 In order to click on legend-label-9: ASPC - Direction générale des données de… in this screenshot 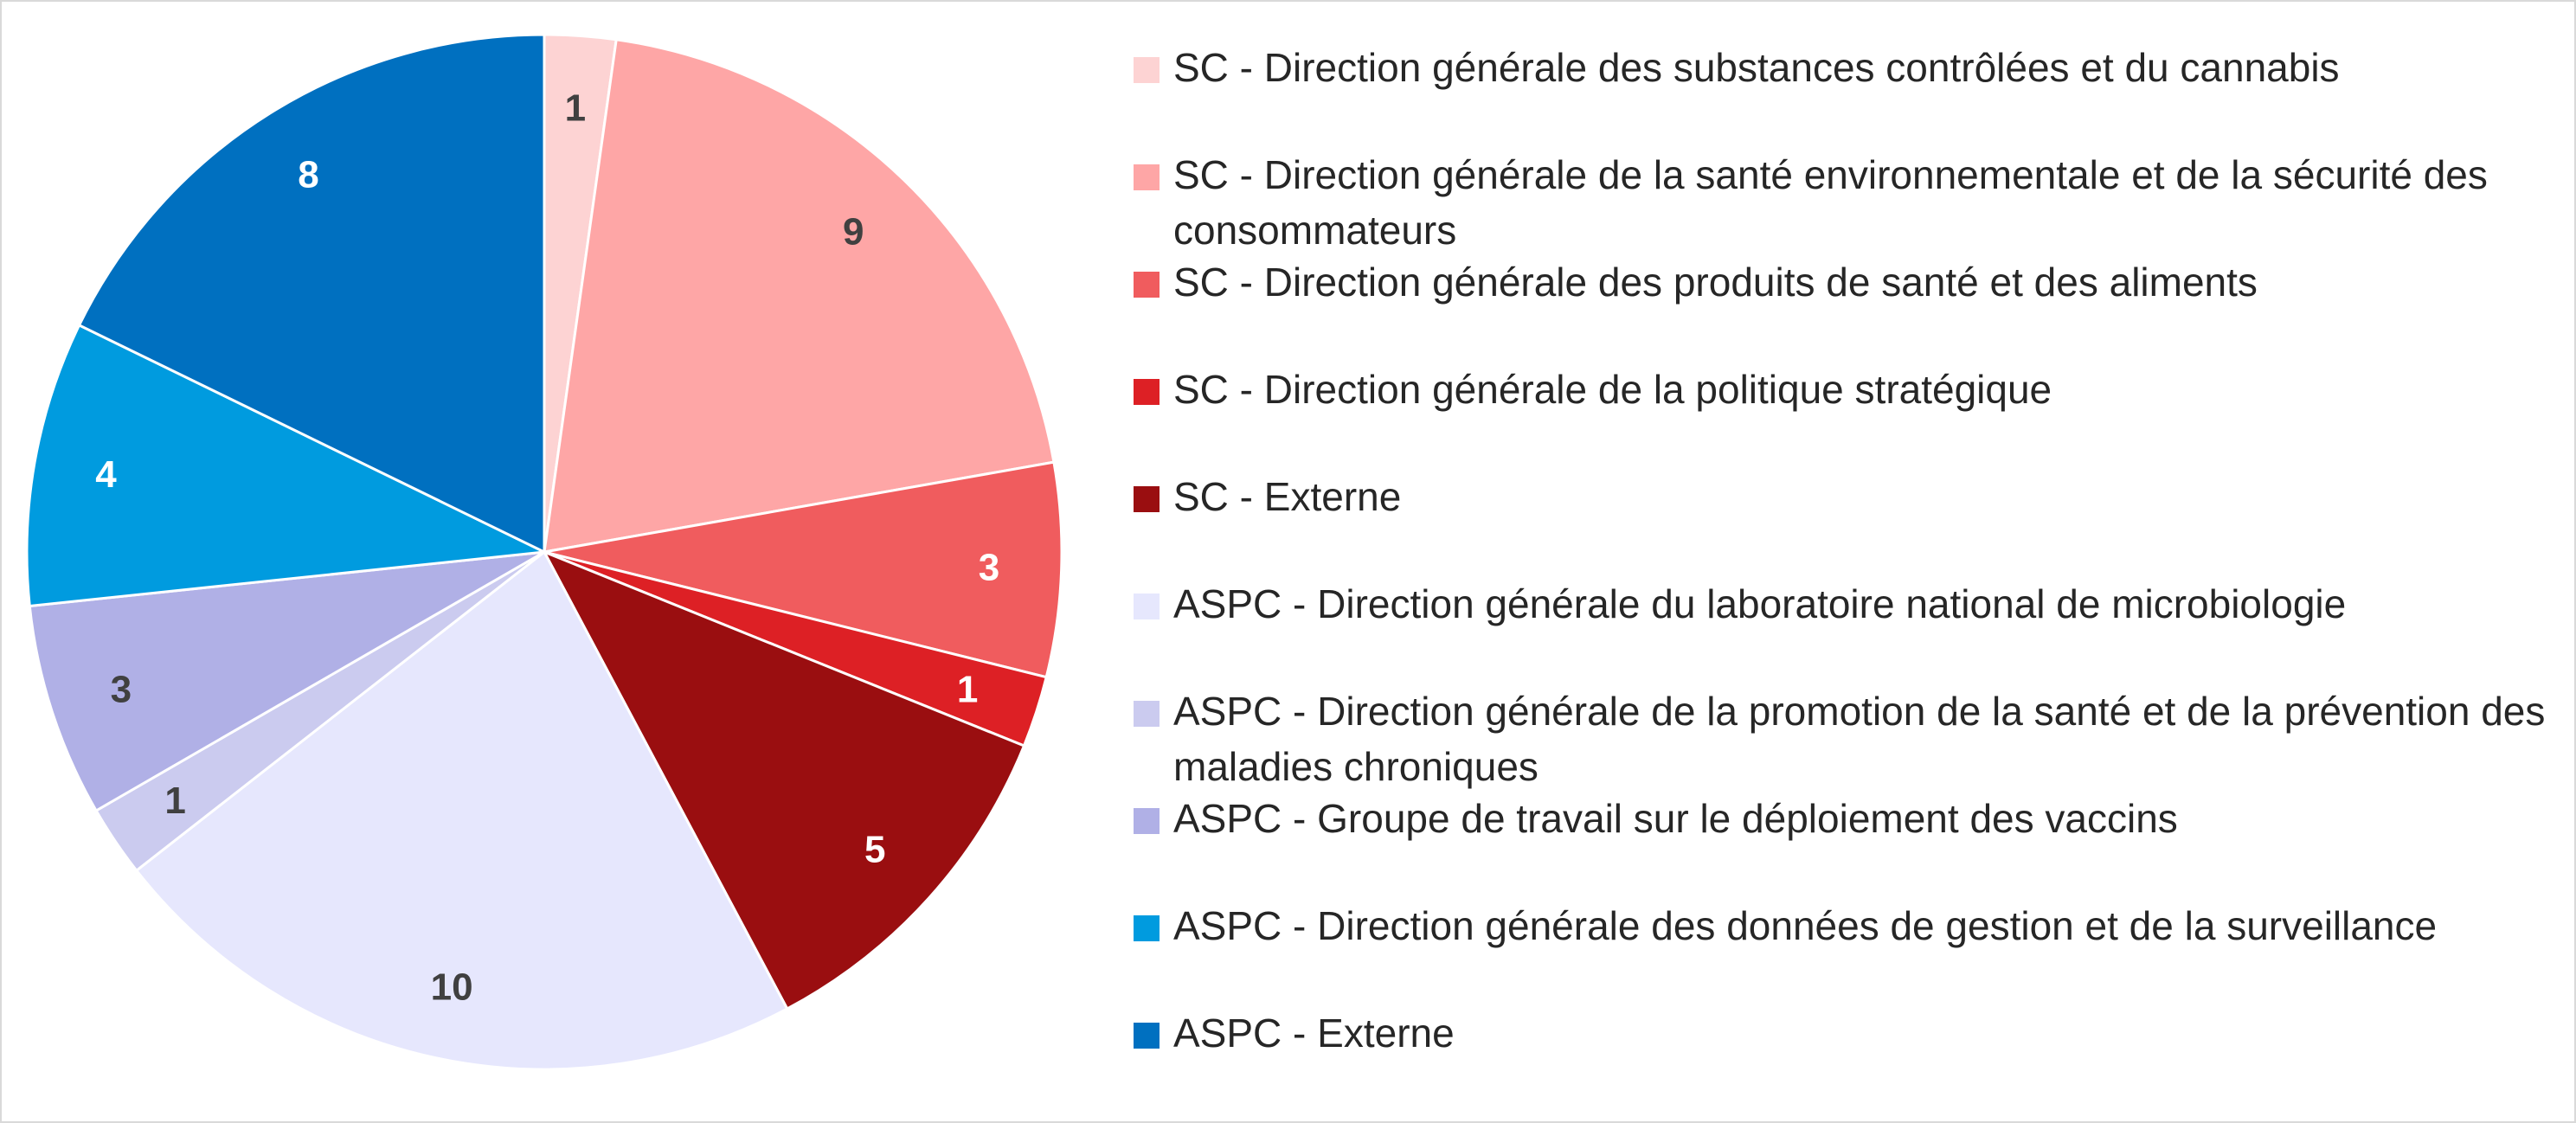, I will do `click(1806, 925)`.